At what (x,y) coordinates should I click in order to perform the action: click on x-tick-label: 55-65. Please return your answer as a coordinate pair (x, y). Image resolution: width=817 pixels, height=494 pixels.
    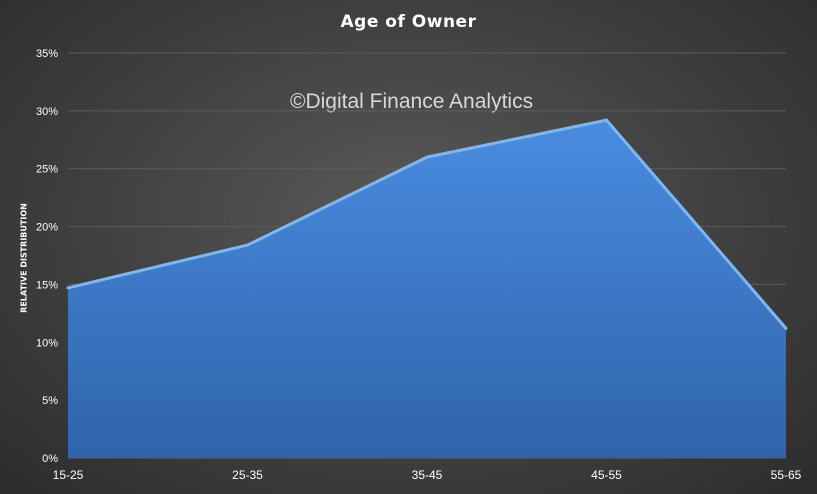
    Looking at the image, I should click on (786, 475).